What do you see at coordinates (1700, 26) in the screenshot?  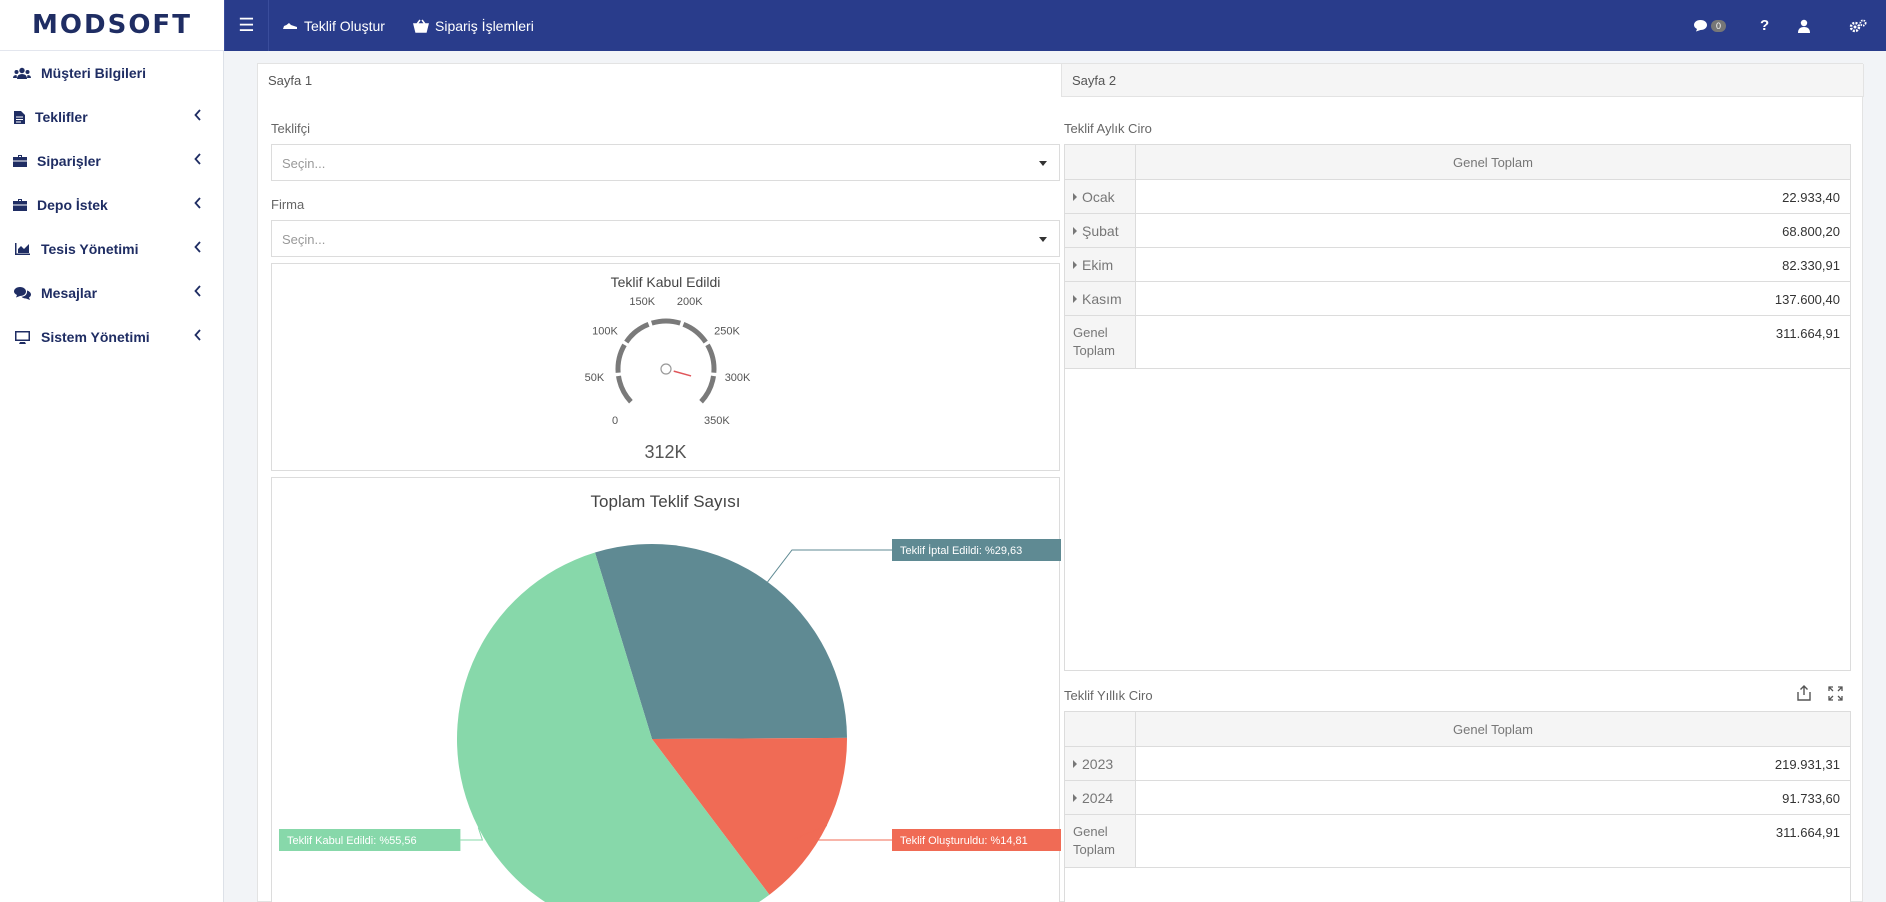 I see `comment-icon` at bounding box center [1700, 26].